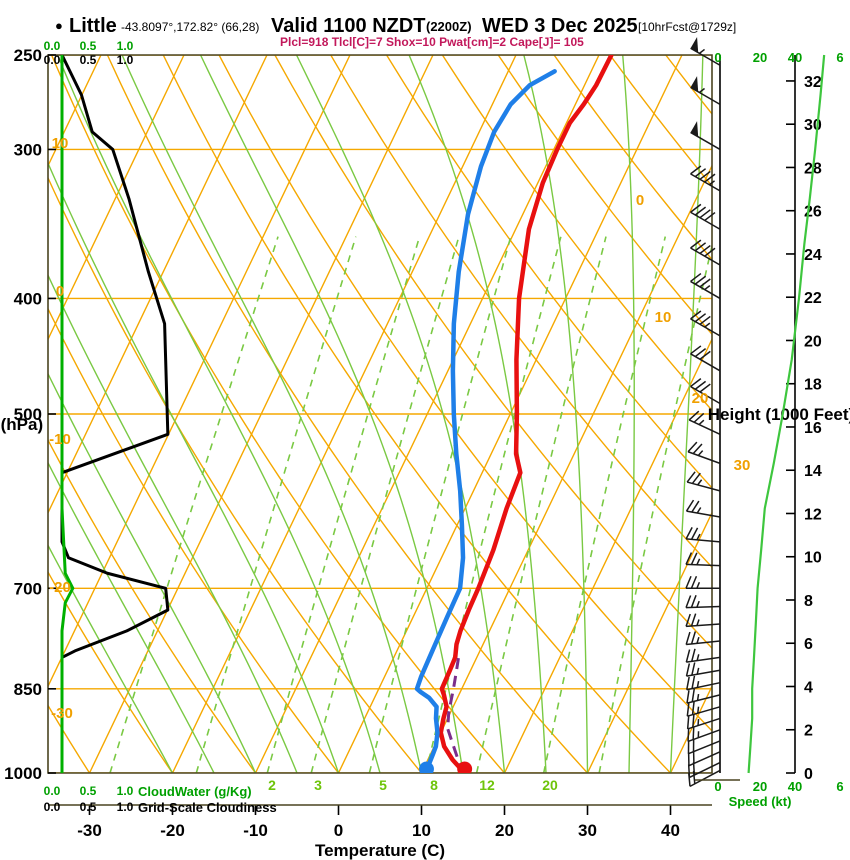 The height and width of the screenshot is (860, 850). Describe the element at coordinates (839, 57) in the screenshot. I see `speed-tick-top-3: 6` at that location.